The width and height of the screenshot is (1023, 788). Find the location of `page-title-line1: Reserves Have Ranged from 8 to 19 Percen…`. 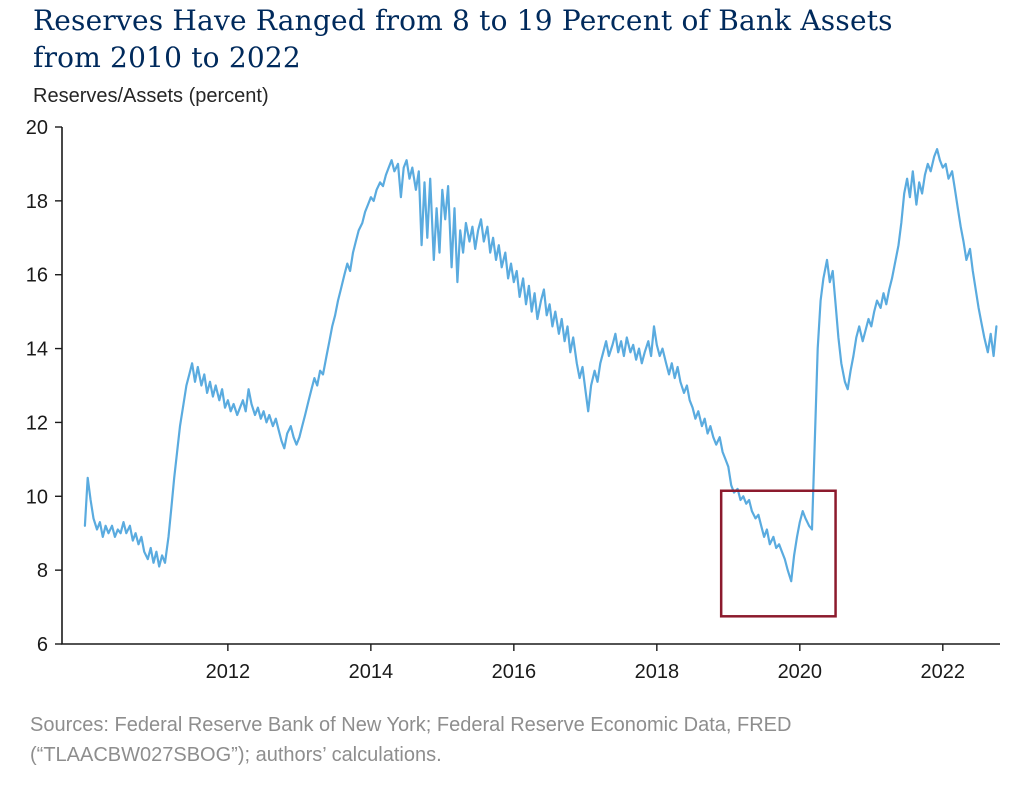

page-title-line1: Reserves Have Ranged from 8 to 19 Percen… is located at coordinates (463, 20).